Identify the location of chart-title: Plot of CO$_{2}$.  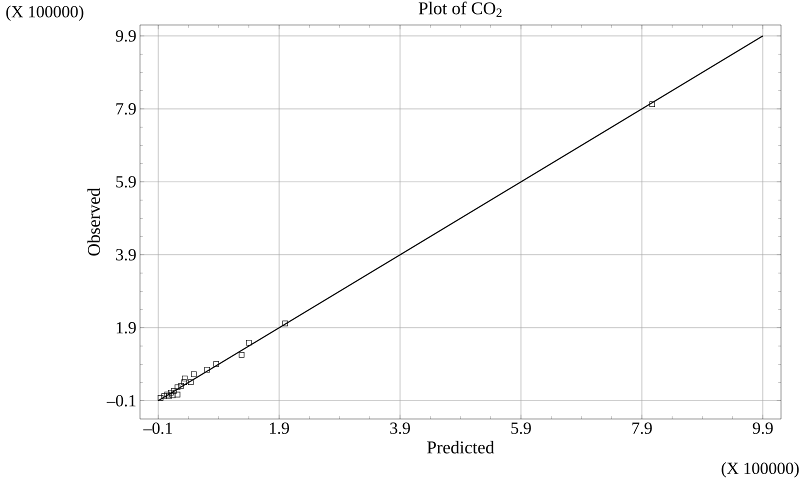
(460, 9).